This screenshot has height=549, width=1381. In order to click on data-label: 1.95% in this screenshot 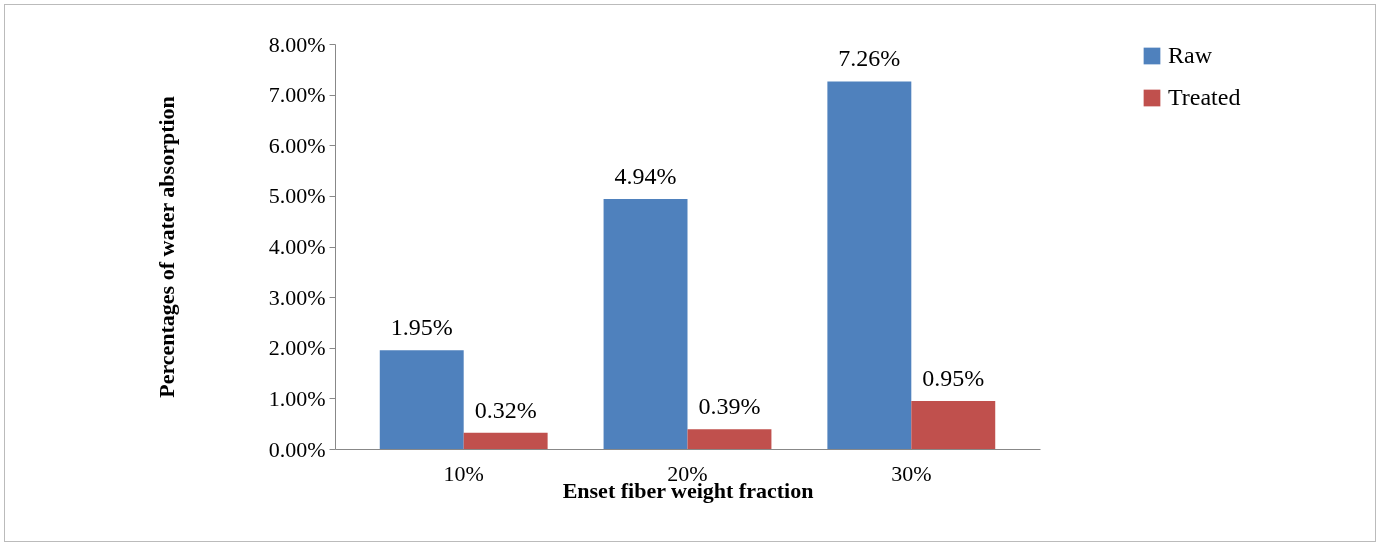, I will do `click(421, 327)`.